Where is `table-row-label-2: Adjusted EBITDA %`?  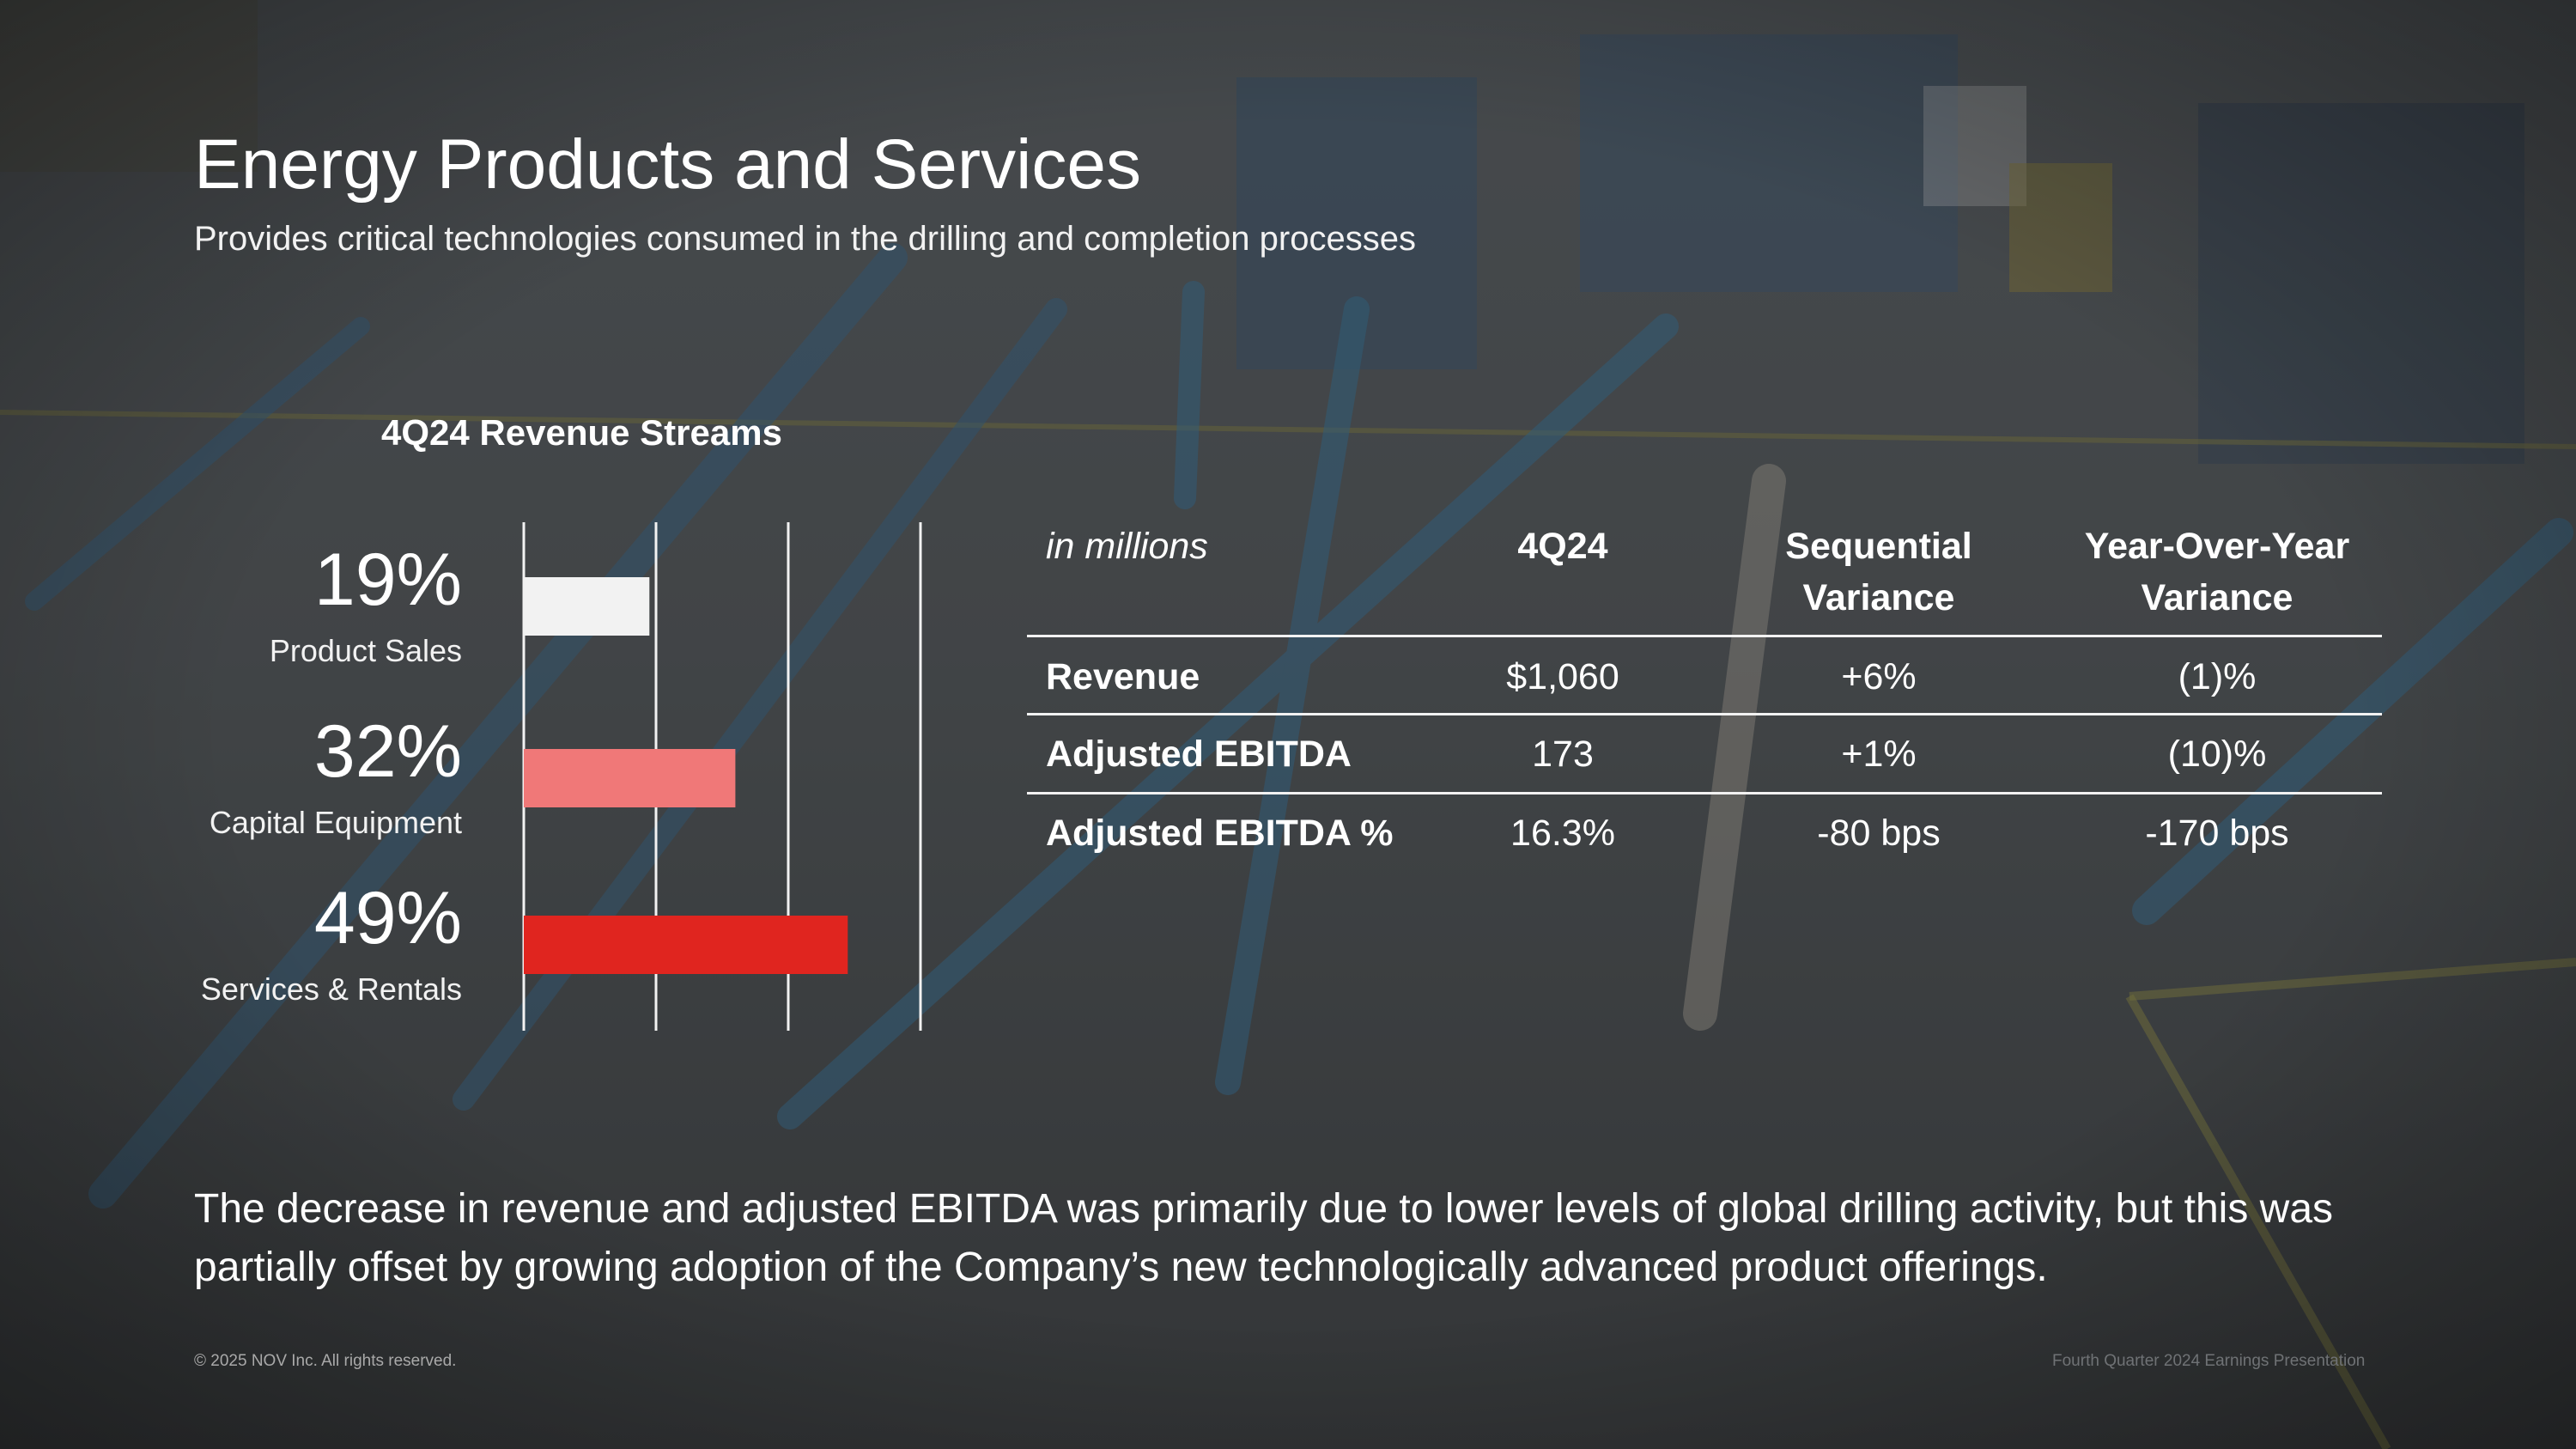 table-row-label-2: Adjusted EBITDA % is located at coordinates (1220, 833).